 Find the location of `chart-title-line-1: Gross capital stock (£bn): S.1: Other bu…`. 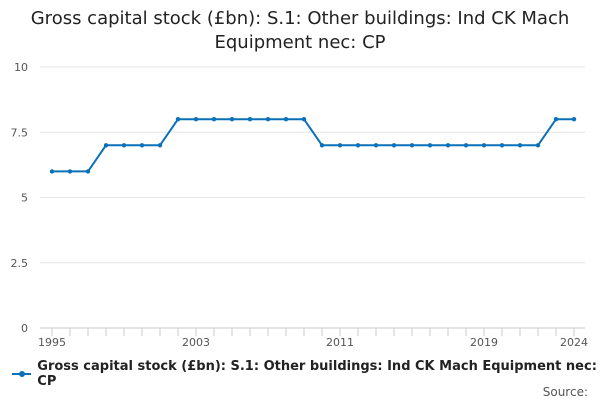

chart-title-line-1: Gross capital stock (£bn): S.1: Other bu… is located at coordinates (300, 18).